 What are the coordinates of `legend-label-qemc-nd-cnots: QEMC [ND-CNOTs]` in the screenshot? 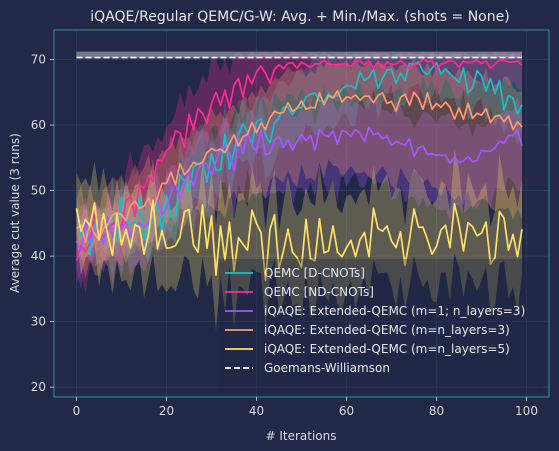 It's located at (319, 292).